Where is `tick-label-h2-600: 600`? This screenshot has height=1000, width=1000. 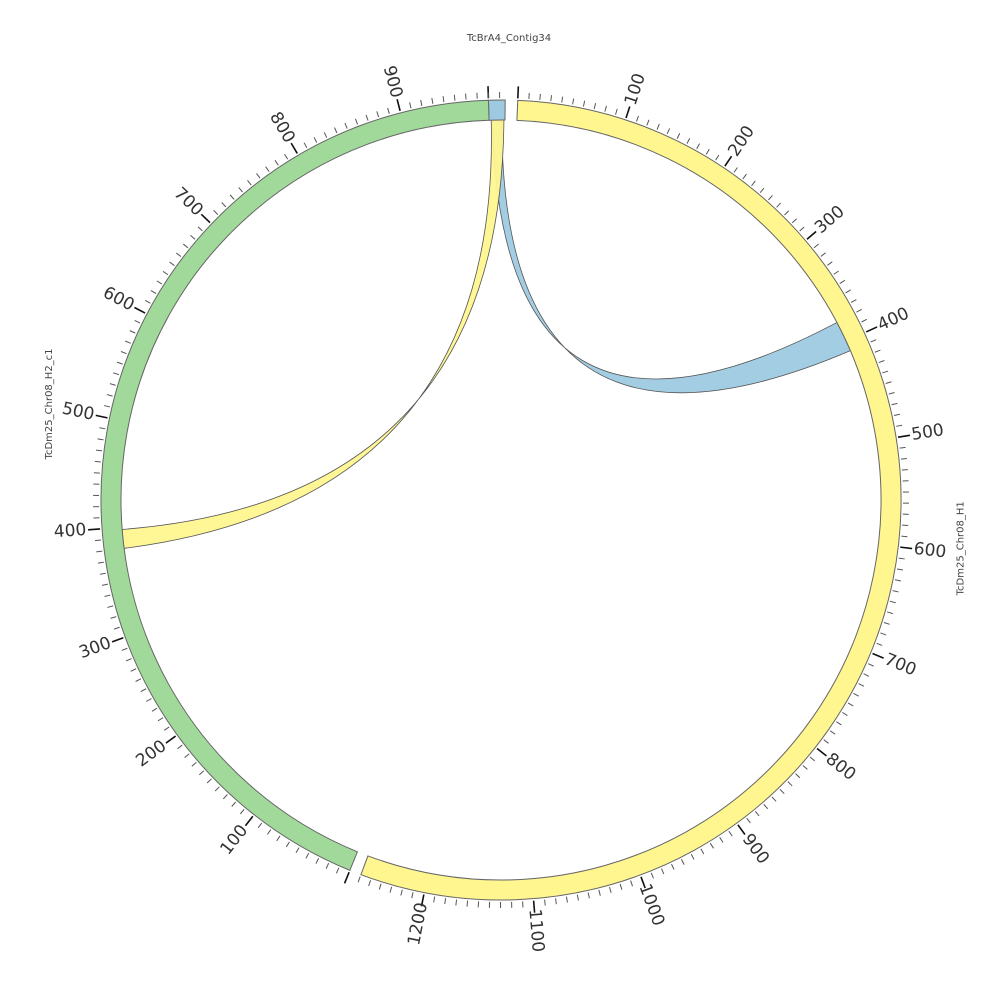
tick-label-h2-600: 600 is located at coordinates (119, 299).